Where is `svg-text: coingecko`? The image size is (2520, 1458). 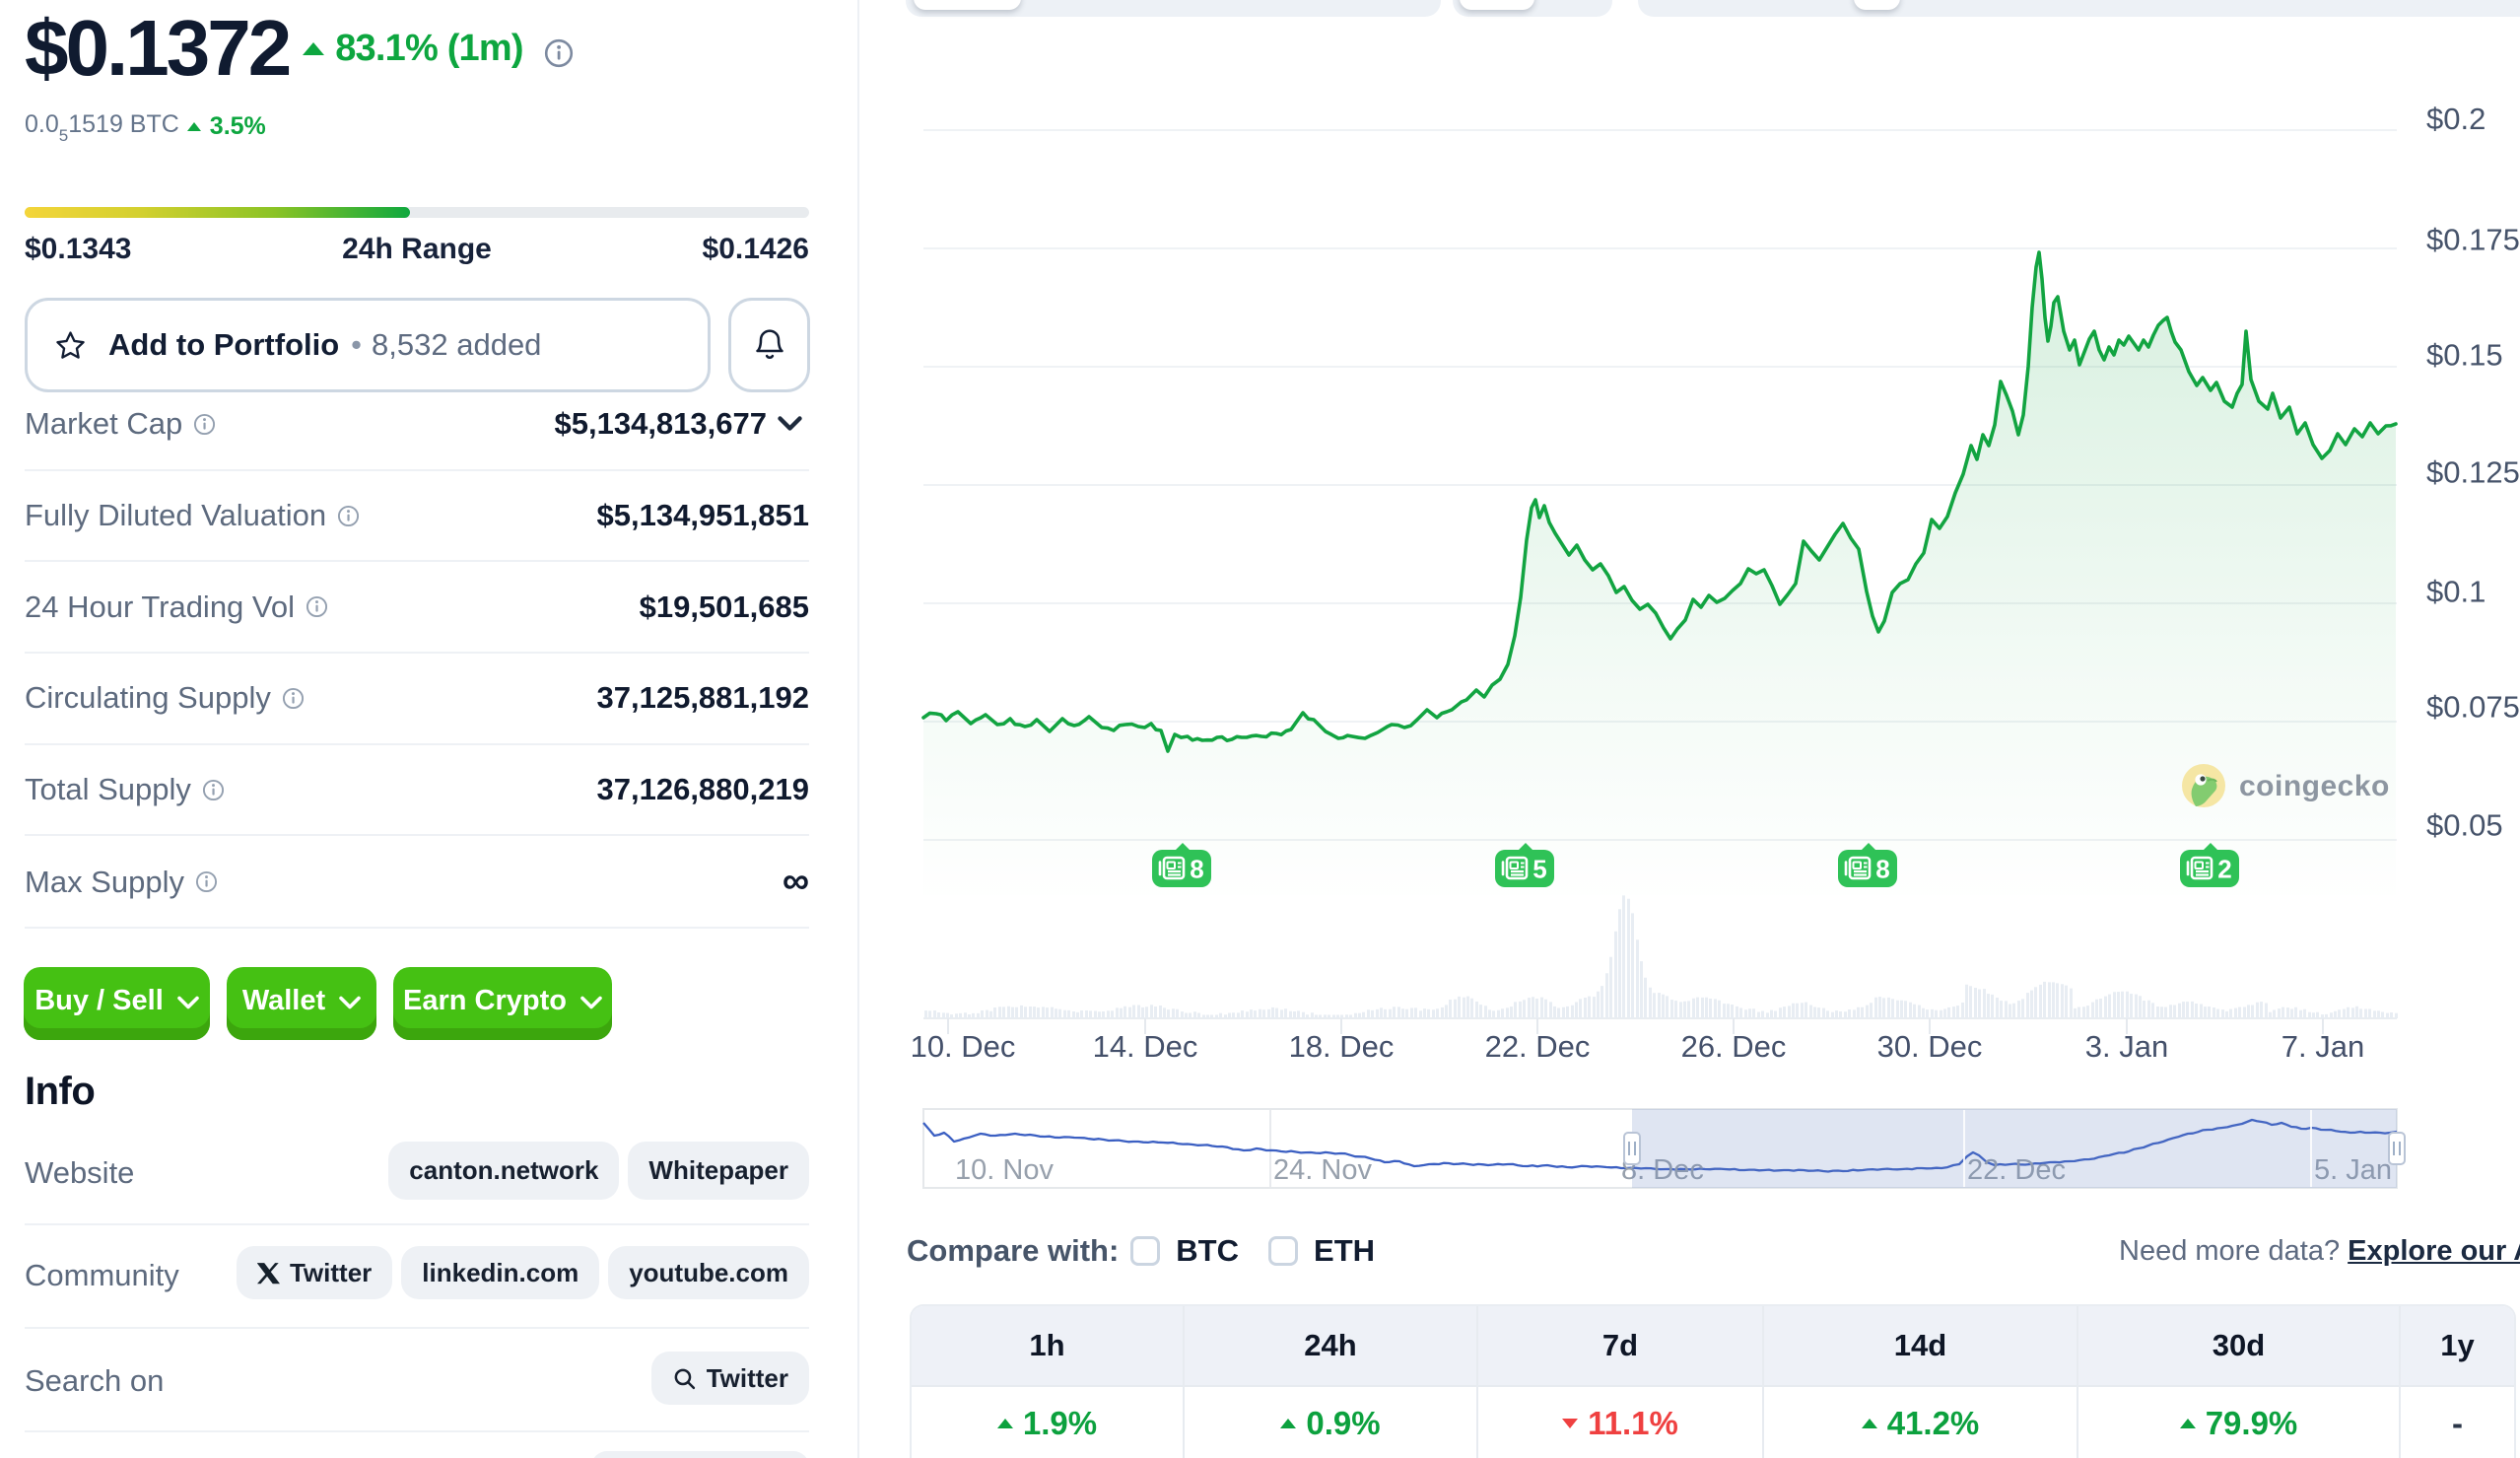 svg-text: coingecko is located at coordinates (2314, 786).